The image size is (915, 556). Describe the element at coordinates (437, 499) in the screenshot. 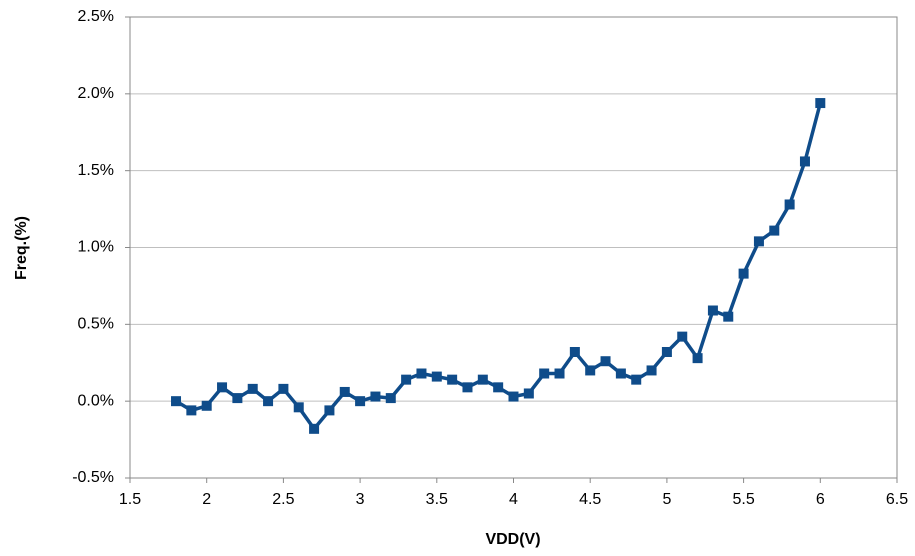

I see `x-tick-label: 3.5` at that location.